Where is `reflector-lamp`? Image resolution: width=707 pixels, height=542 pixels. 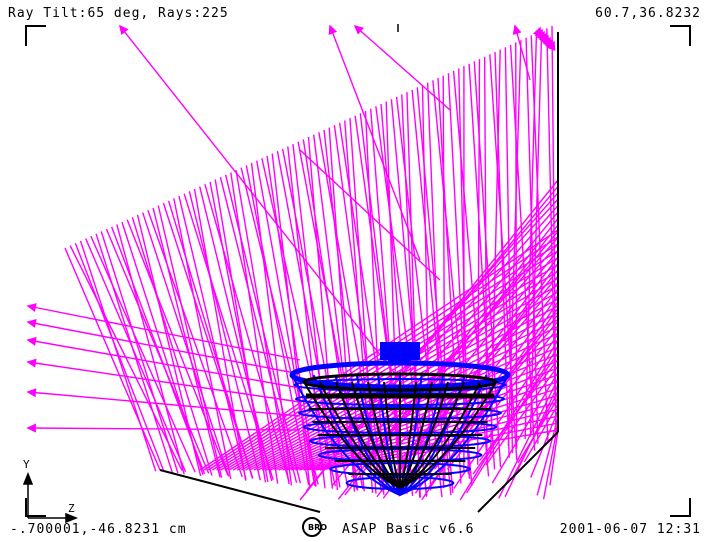
reflector-lamp is located at coordinates (400, 419).